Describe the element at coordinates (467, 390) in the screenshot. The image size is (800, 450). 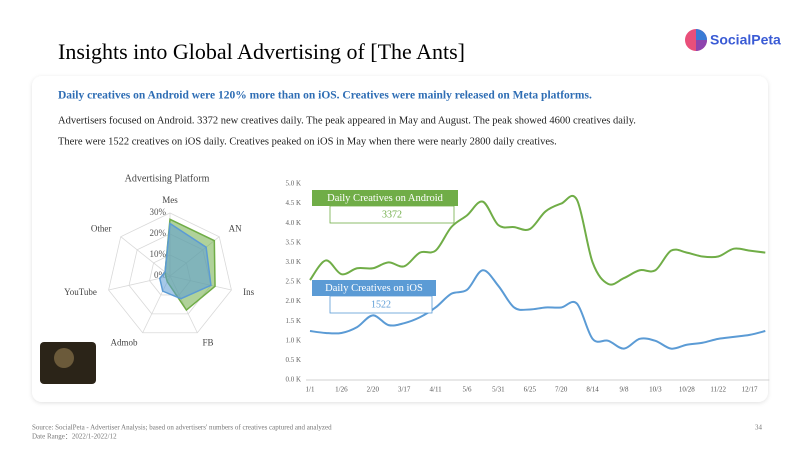
I see `x-tick-label: 5/6` at that location.